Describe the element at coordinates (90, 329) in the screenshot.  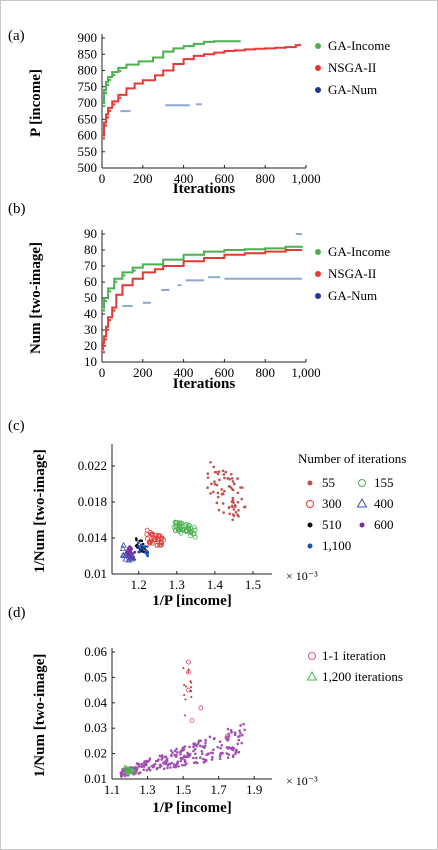
I see `y-tick-label: 30` at that location.